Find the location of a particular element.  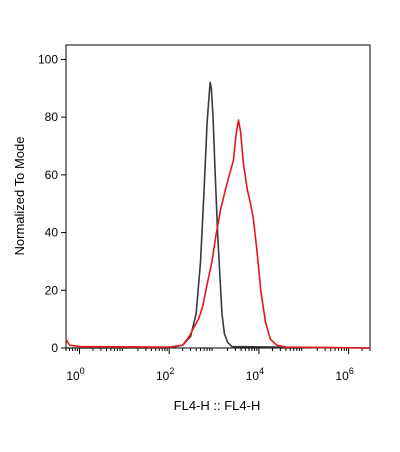

x-tick-label: 10² is located at coordinates (165, 374).